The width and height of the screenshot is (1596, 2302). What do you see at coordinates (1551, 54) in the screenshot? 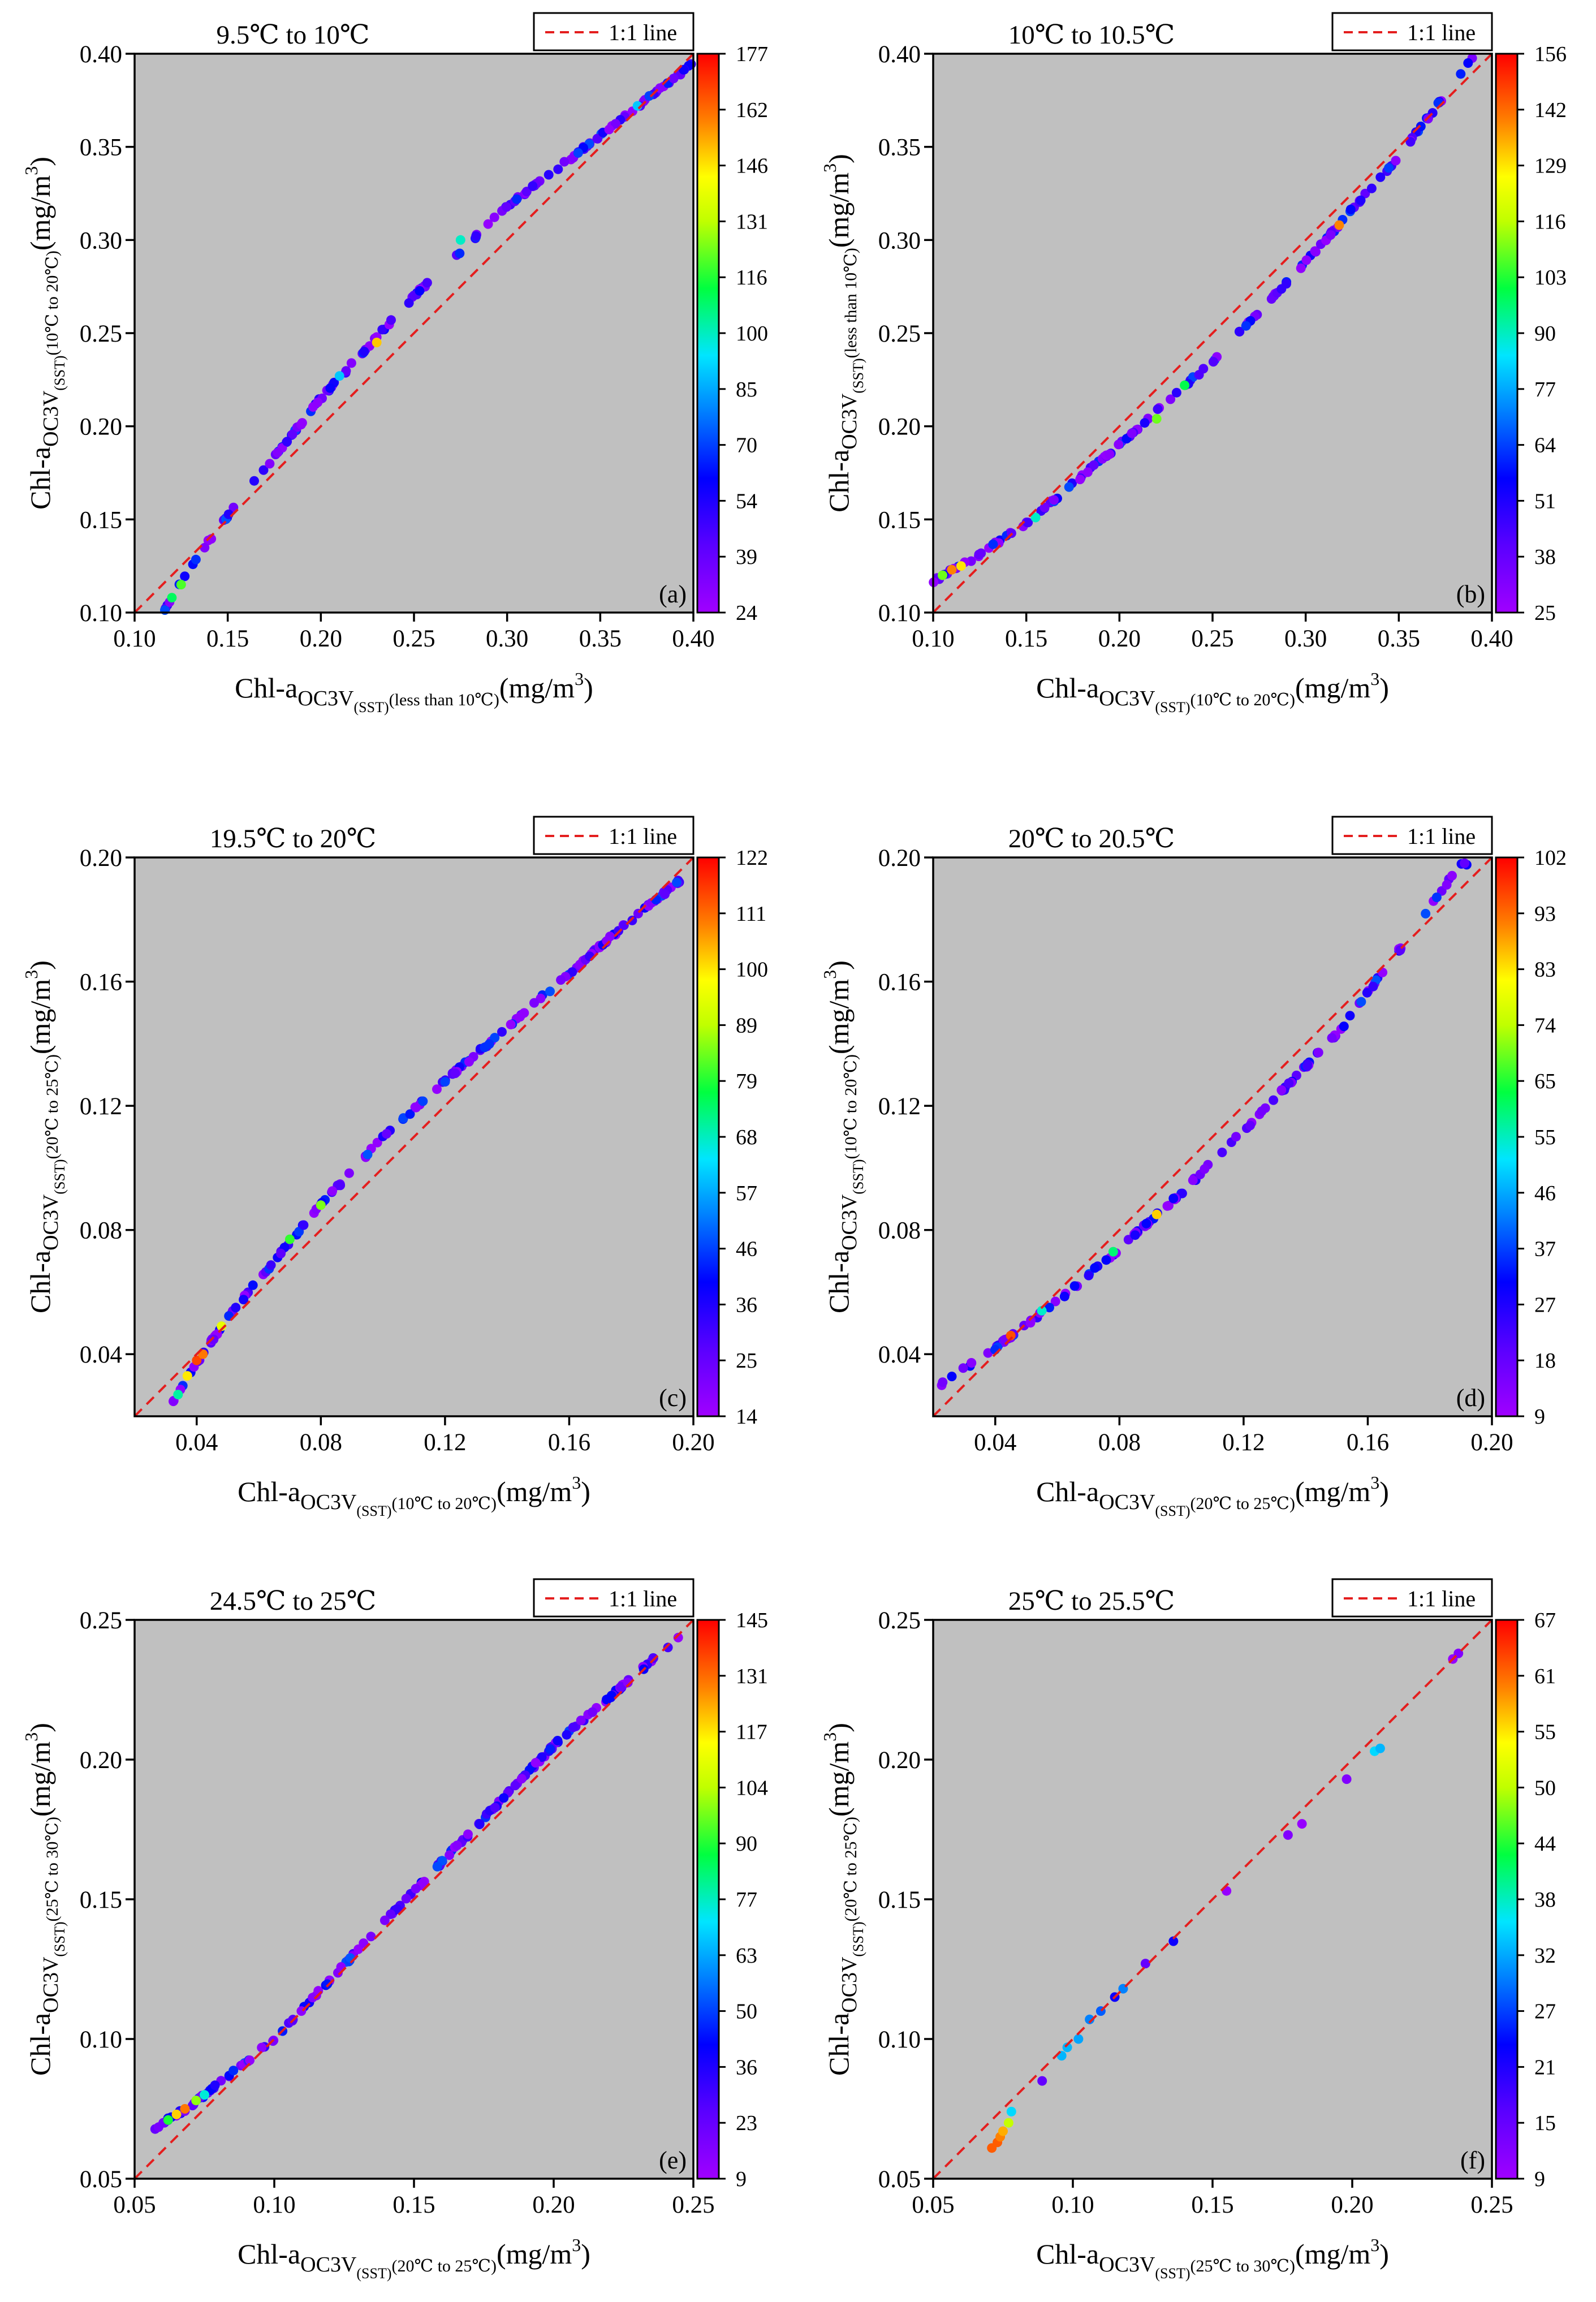
I see `colorbar-tick-label: 156` at bounding box center [1551, 54].